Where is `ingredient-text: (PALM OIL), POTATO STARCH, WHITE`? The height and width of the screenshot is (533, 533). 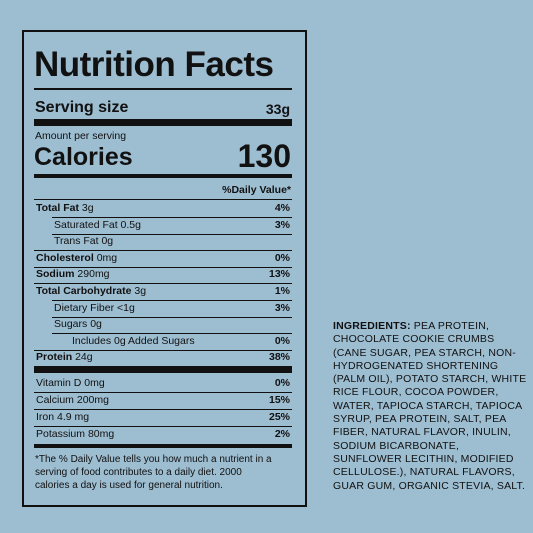 ingredient-text: (PALM OIL), POTATO STARCH, WHITE is located at coordinates (430, 379).